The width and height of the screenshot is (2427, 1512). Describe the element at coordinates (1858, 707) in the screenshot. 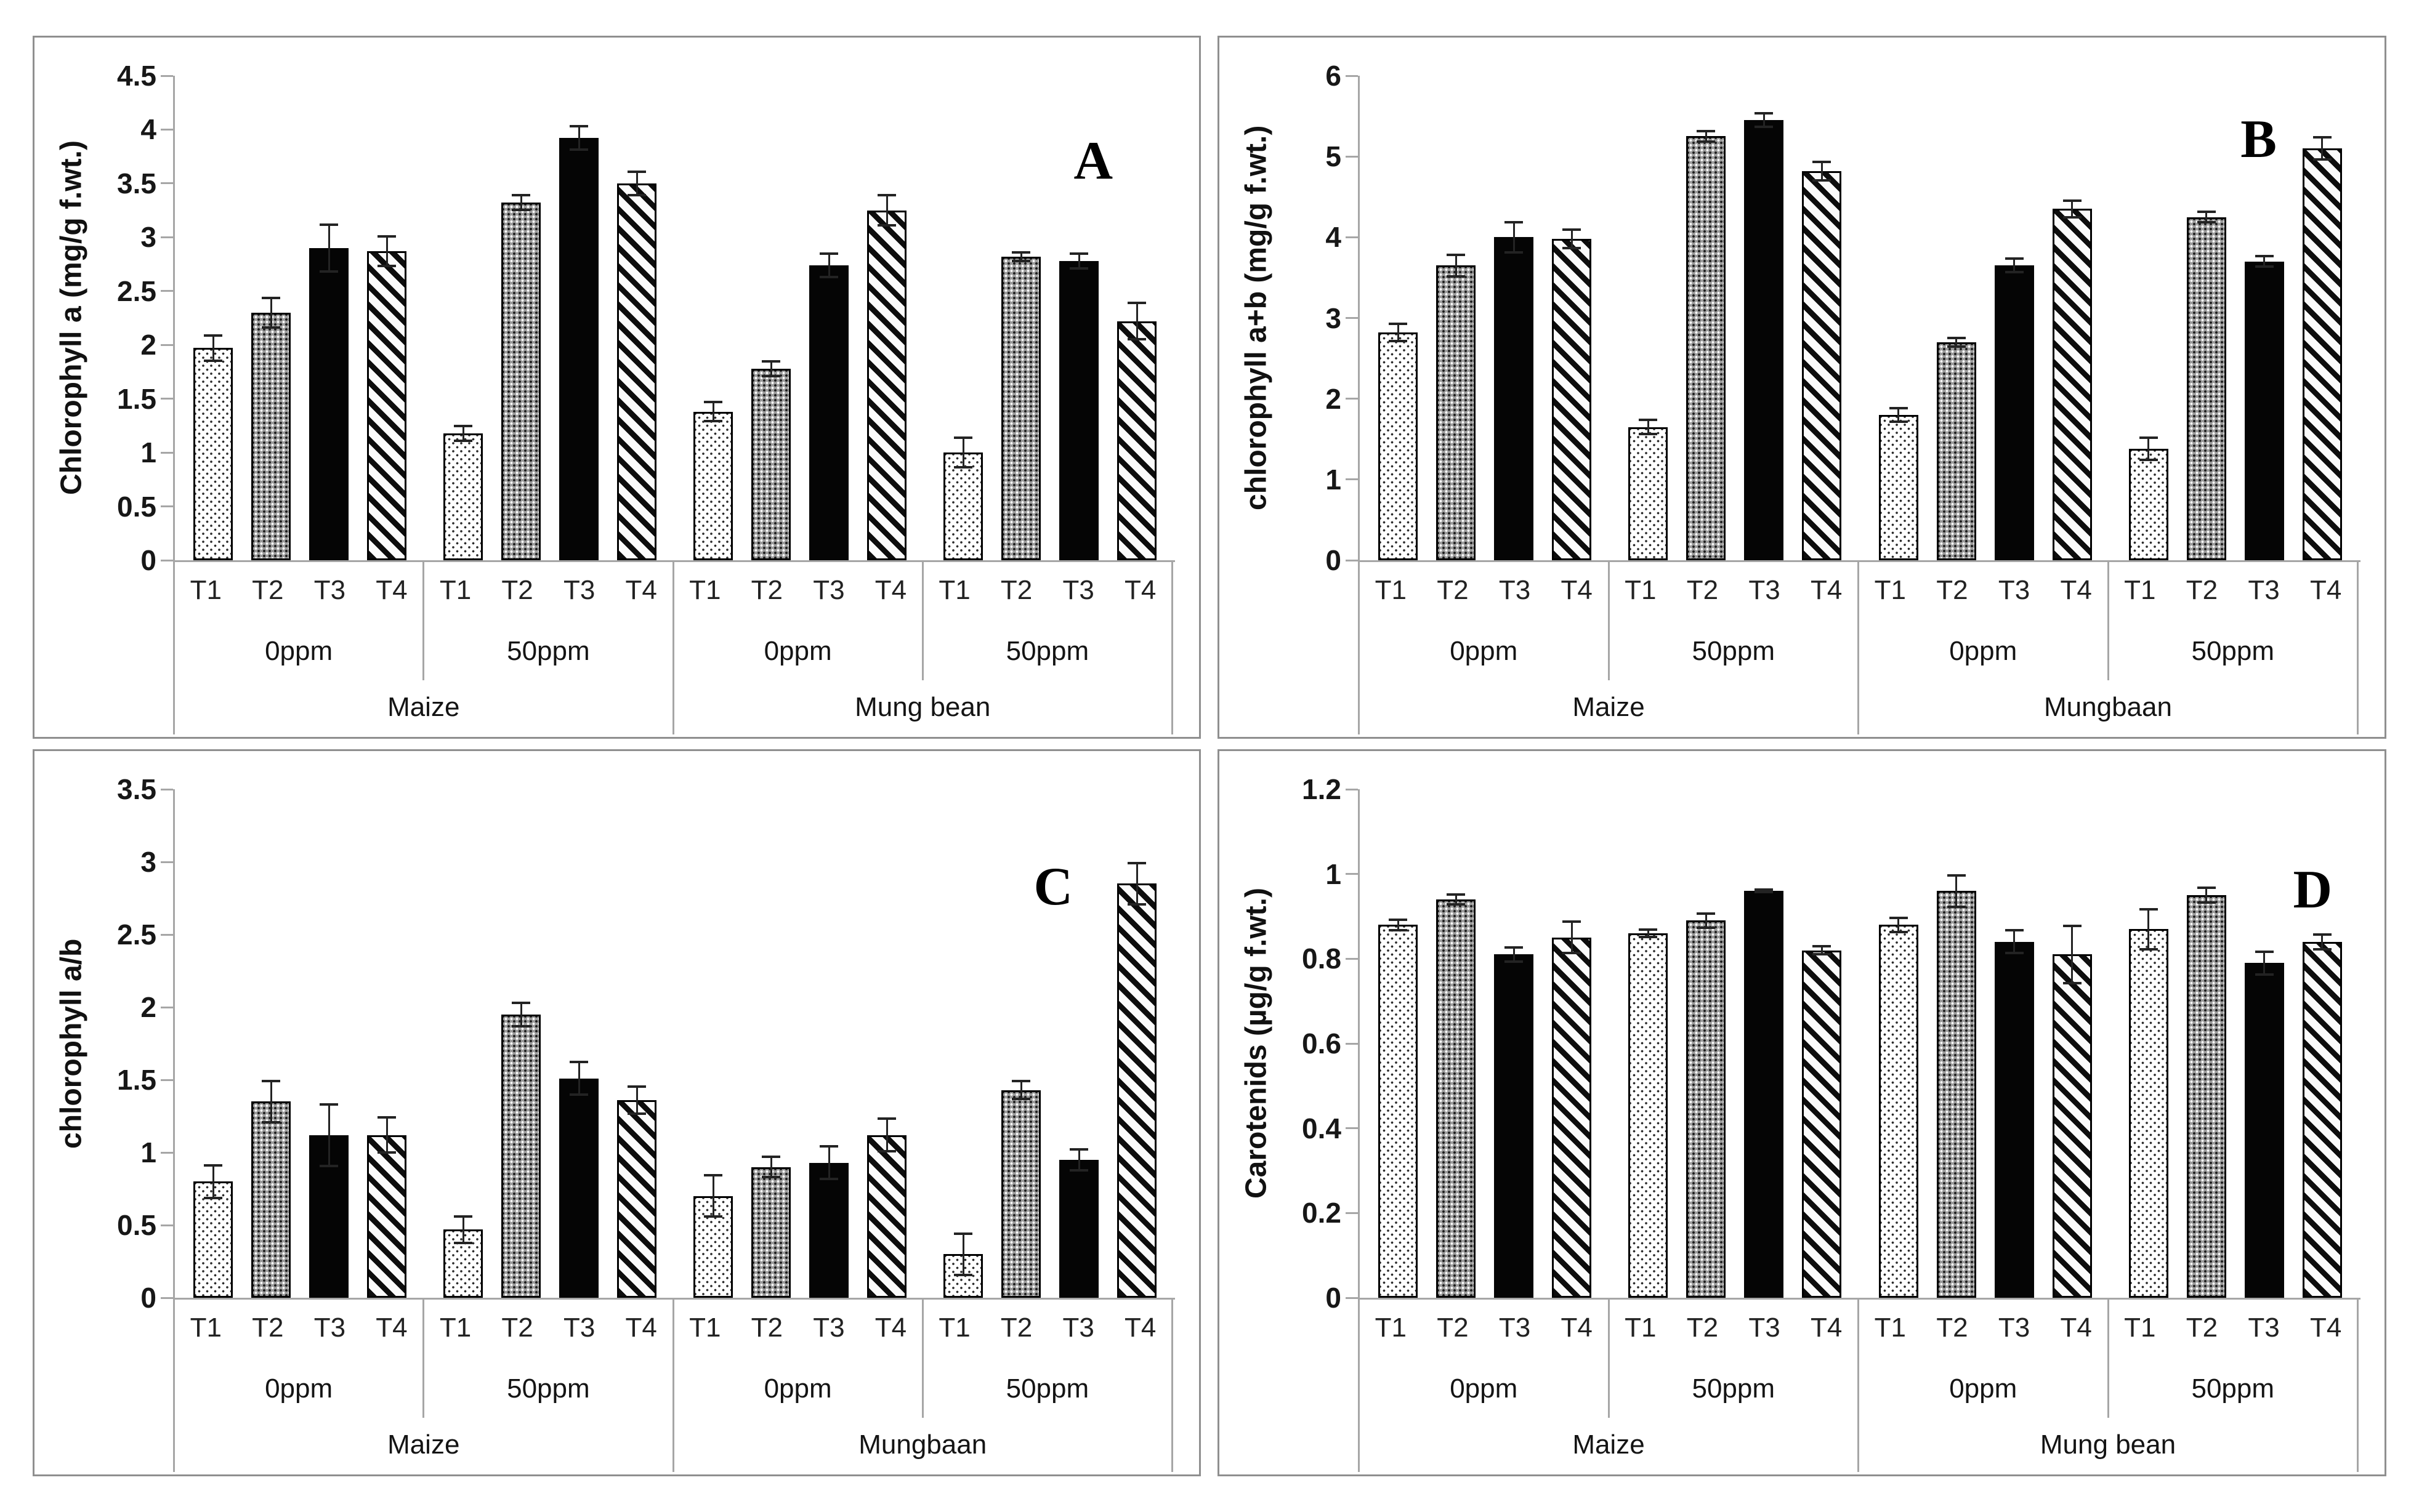

I see `species-label-row: Maize Mungbaan` at that location.